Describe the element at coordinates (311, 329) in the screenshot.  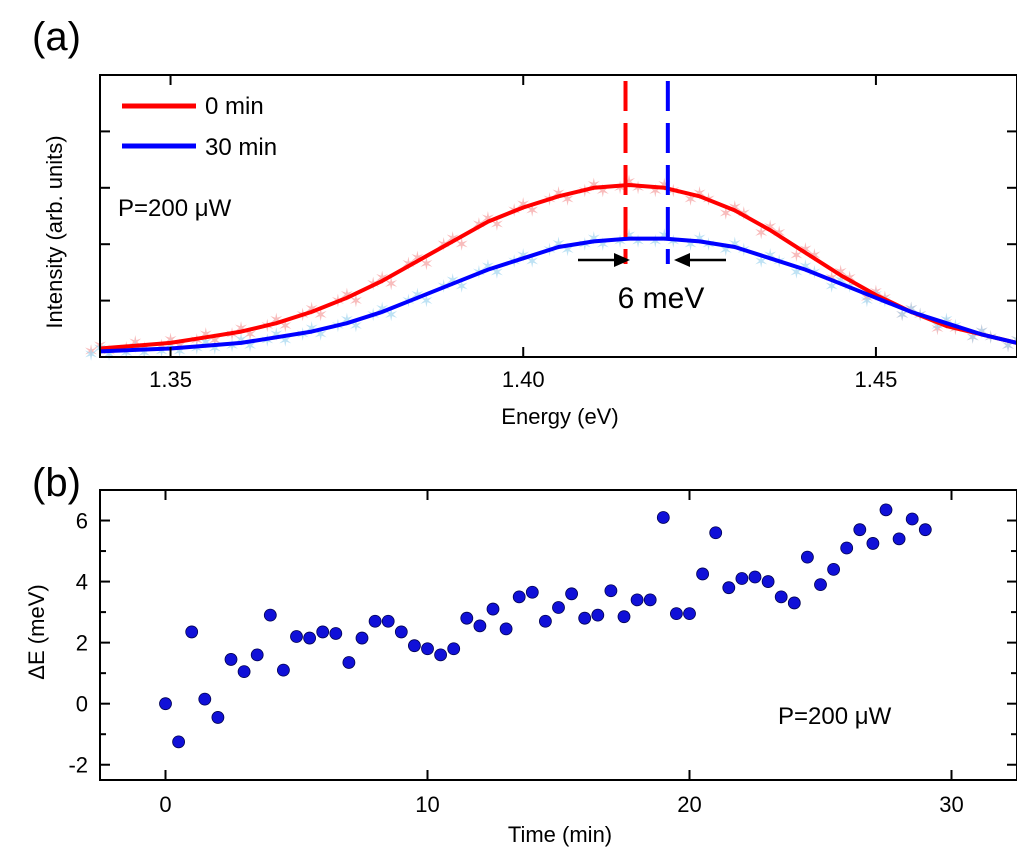
I see `measured-point-1-6-1: ✶` at that location.